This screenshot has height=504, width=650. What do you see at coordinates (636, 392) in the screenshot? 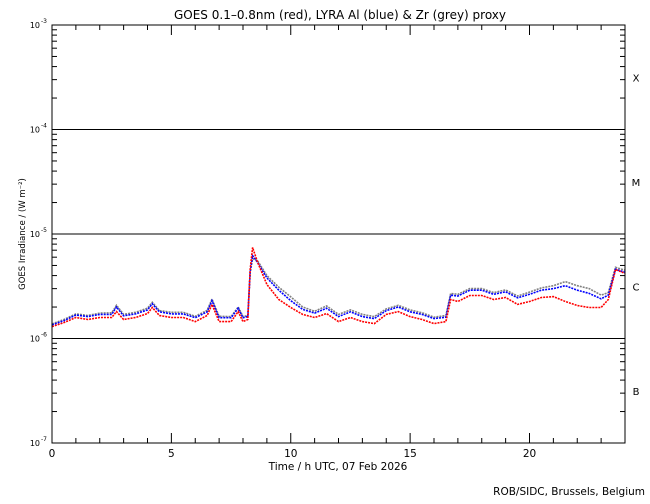
I see `flare-class-label: B` at bounding box center [636, 392].